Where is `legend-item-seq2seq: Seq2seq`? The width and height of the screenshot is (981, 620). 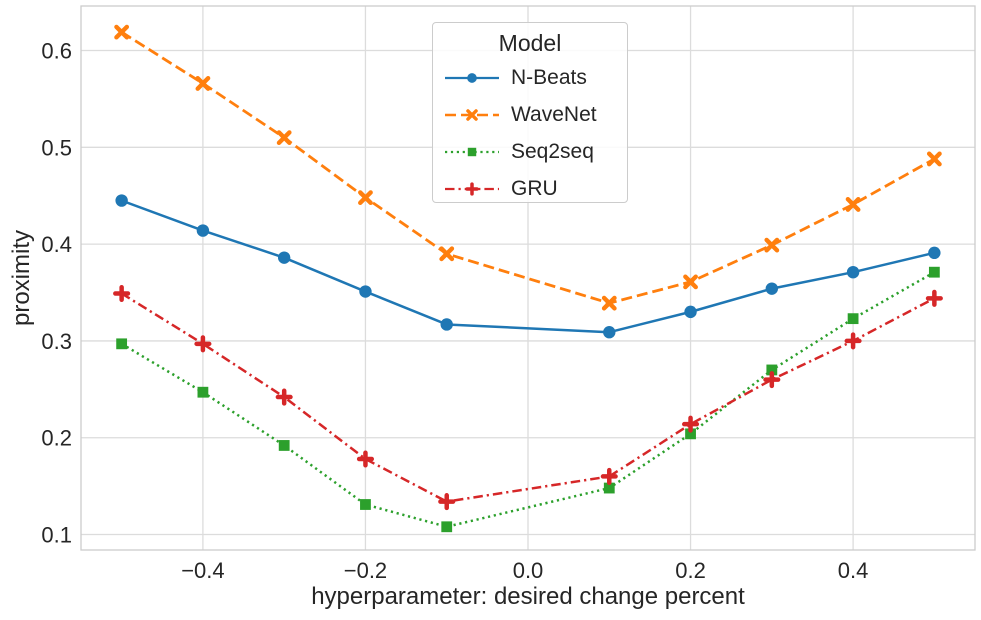
legend-item-seq2seq: Seq2seq is located at coordinates (530, 151).